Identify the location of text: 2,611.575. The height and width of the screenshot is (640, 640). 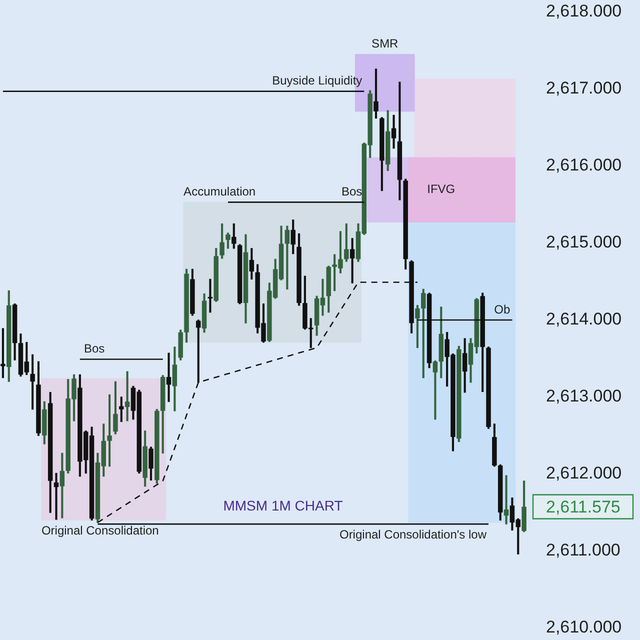
(583, 506).